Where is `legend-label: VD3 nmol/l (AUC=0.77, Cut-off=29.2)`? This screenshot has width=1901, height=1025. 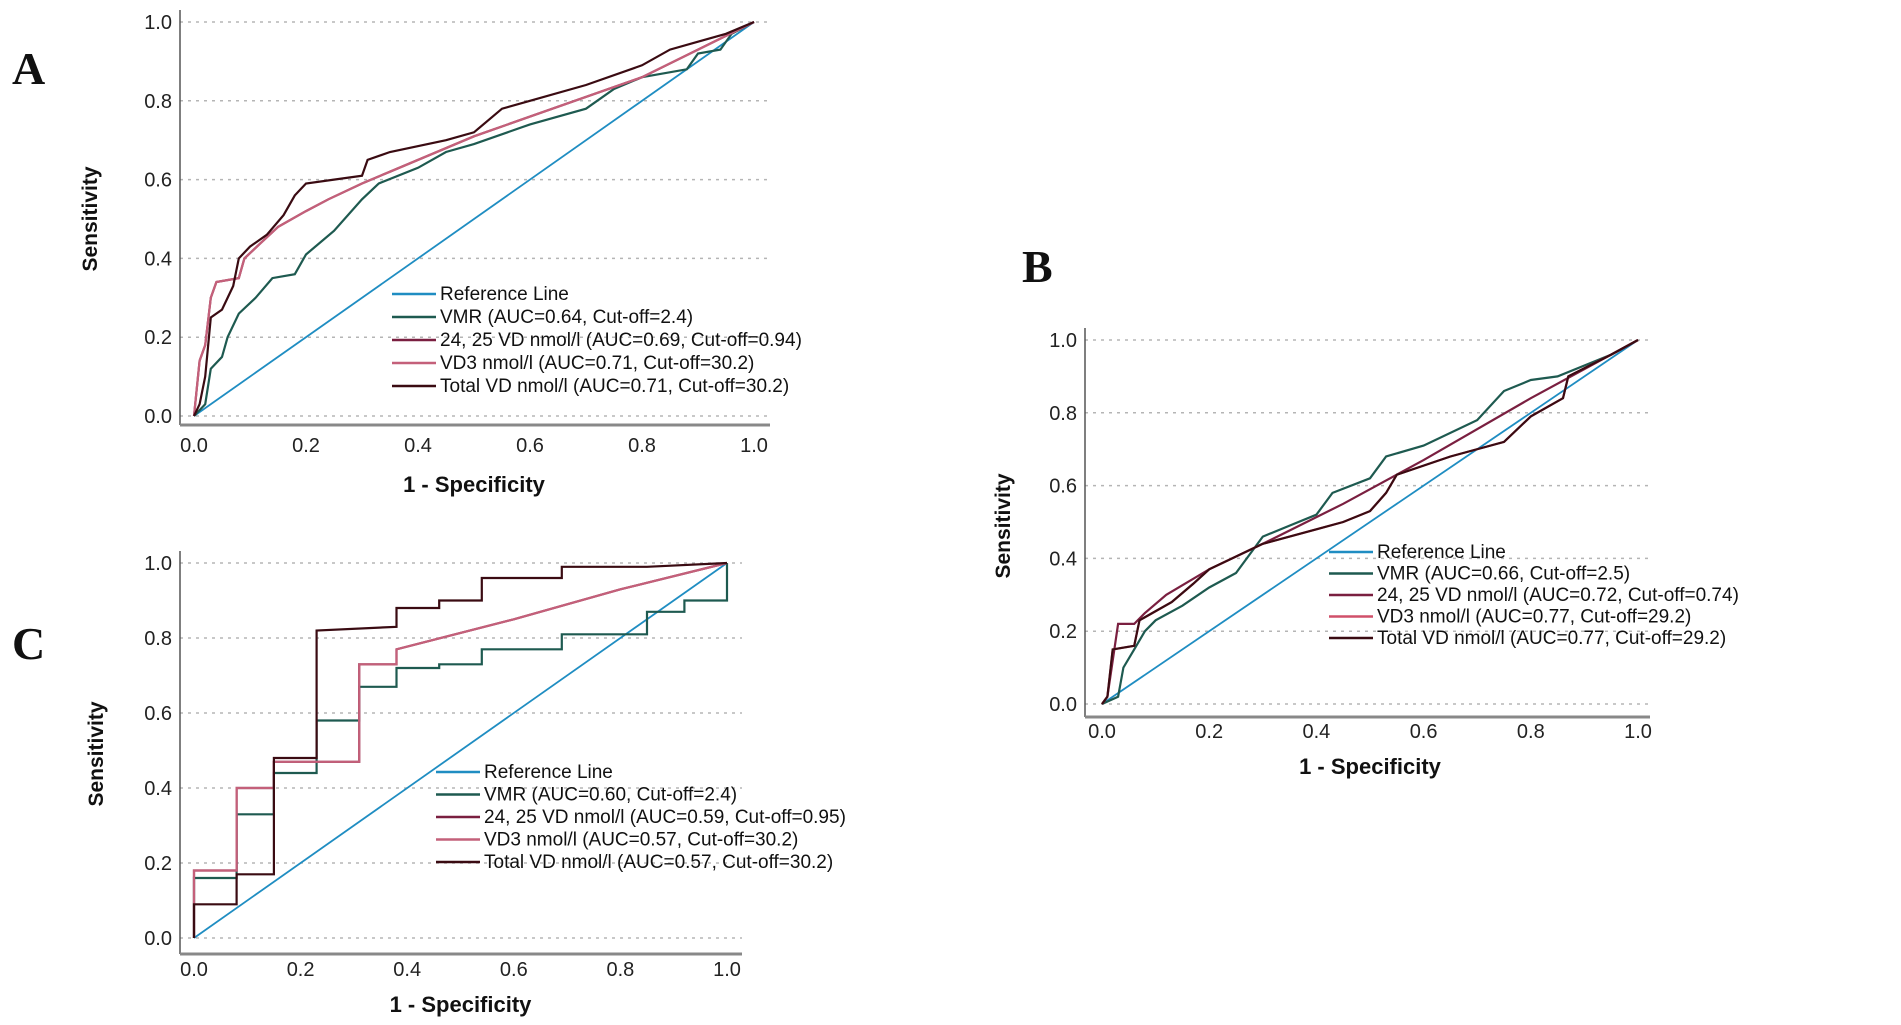 legend-label: VD3 nmol/l (AUC=0.77, Cut-off=29.2) is located at coordinates (1534, 617).